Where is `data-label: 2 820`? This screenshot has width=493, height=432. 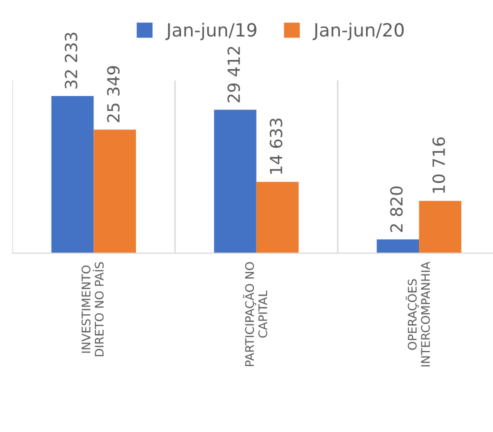 data-label: 2 820 is located at coordinates (396, 209).